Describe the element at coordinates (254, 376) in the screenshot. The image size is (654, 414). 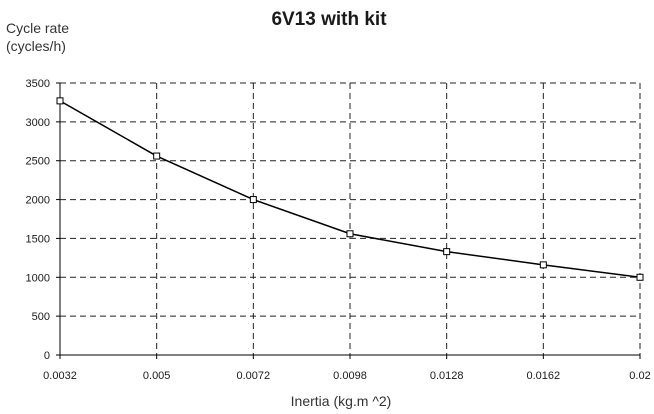
I see `x-tick-label: 0.0072` at that location.